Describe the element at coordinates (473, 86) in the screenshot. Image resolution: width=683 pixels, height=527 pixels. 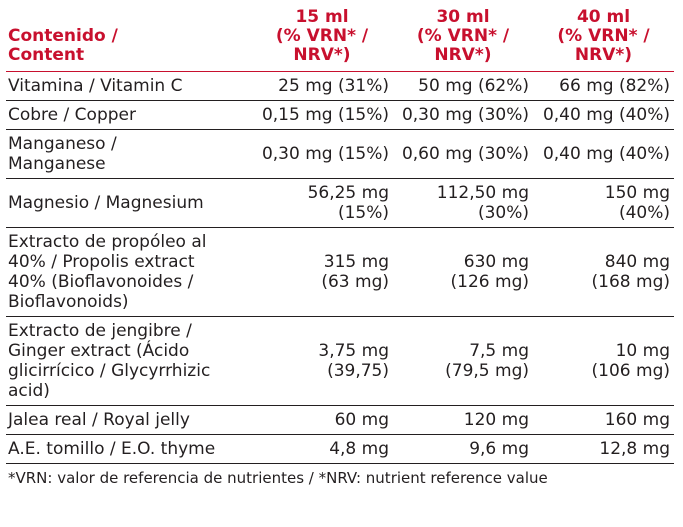
I see `value-30ml: 50 mg (62%)` at that location.